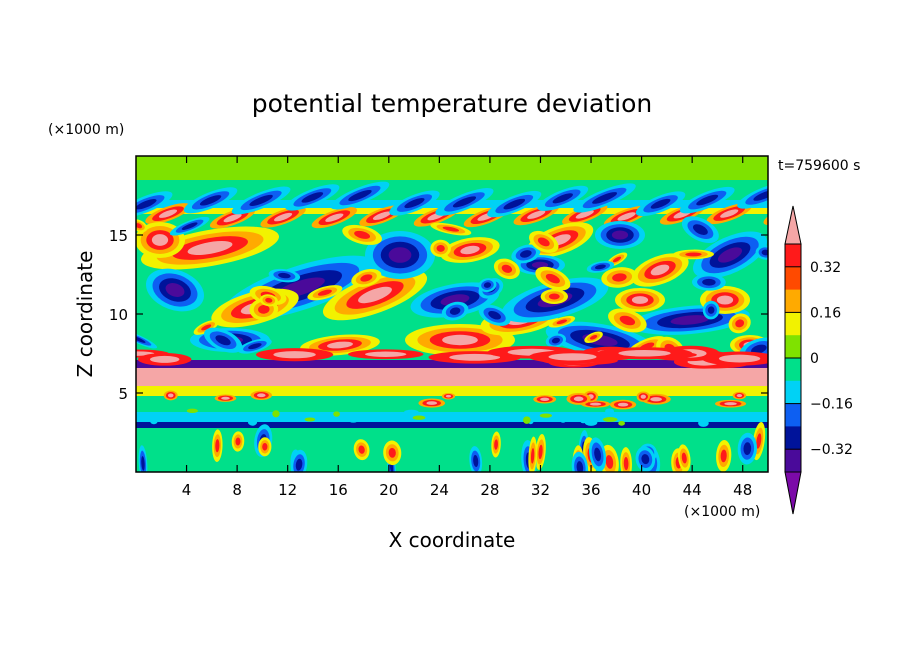  I want to click on colorbar: 0.32 0.16 0 −0.16 −0.32, so click(818, 360).